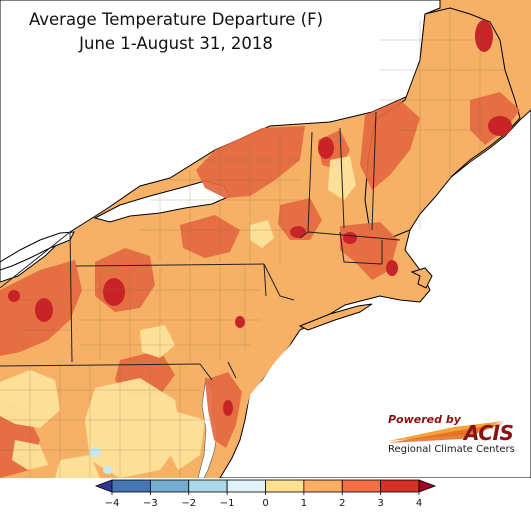 The width and height of the screenshot is (531, 515). I want to click on logo-powered-by: Powered by, so click(424, 419).